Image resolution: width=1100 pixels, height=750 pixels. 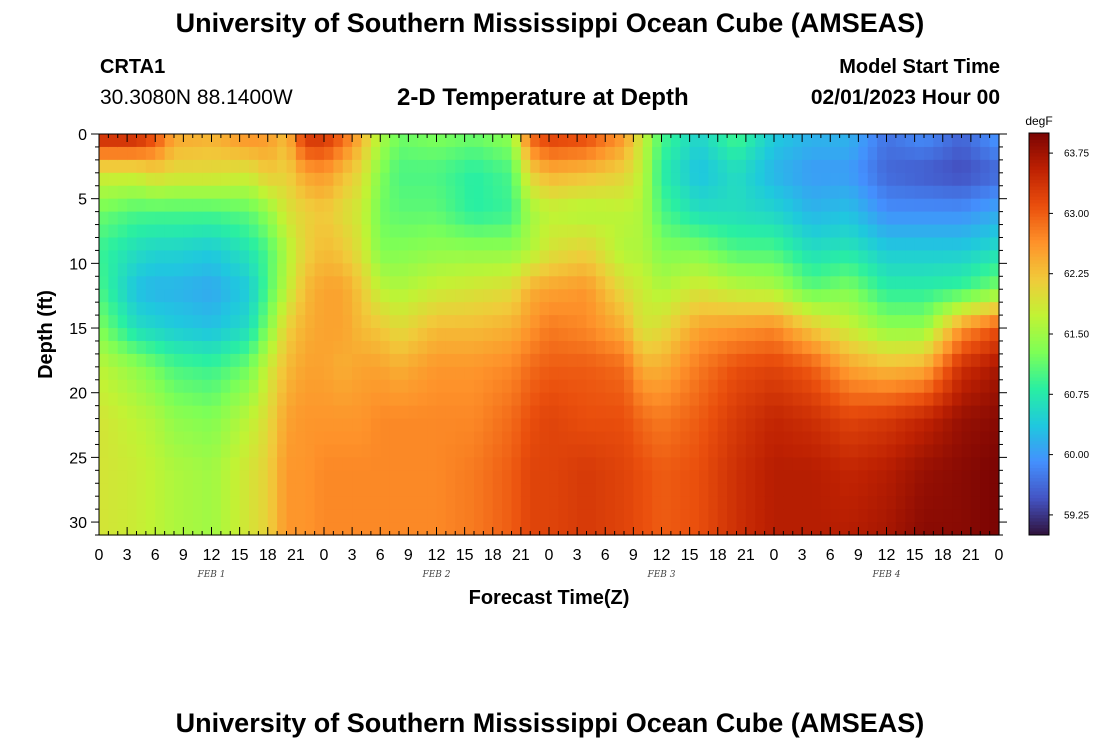 I want to click on x-tick-label: 3, so click(x=352, y=555).